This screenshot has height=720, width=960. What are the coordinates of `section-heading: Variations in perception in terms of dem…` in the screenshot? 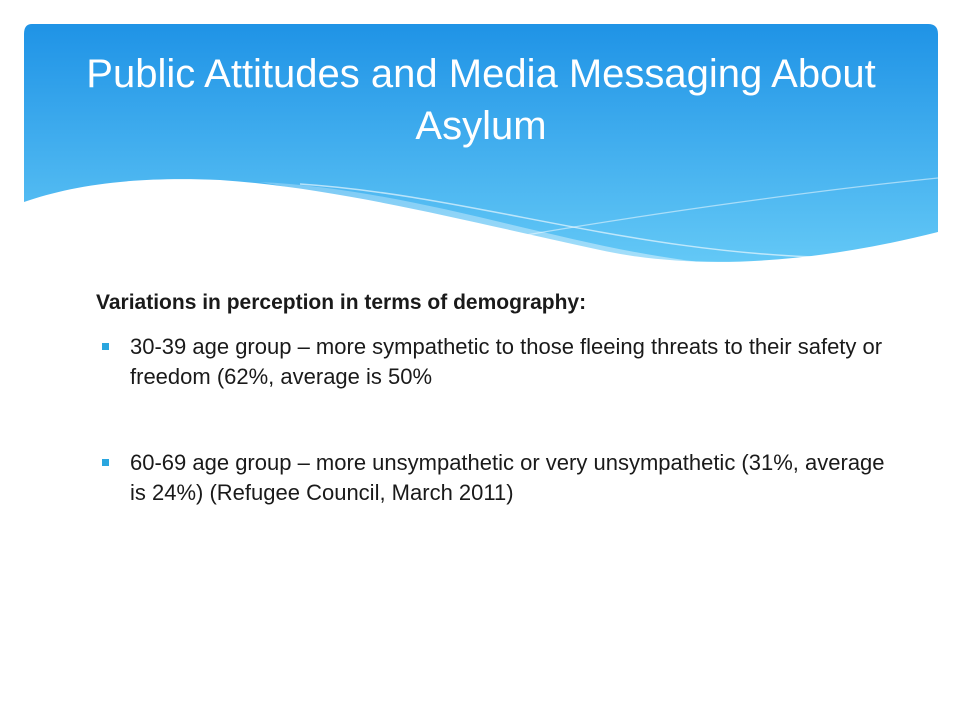 It's located at (341, 302).